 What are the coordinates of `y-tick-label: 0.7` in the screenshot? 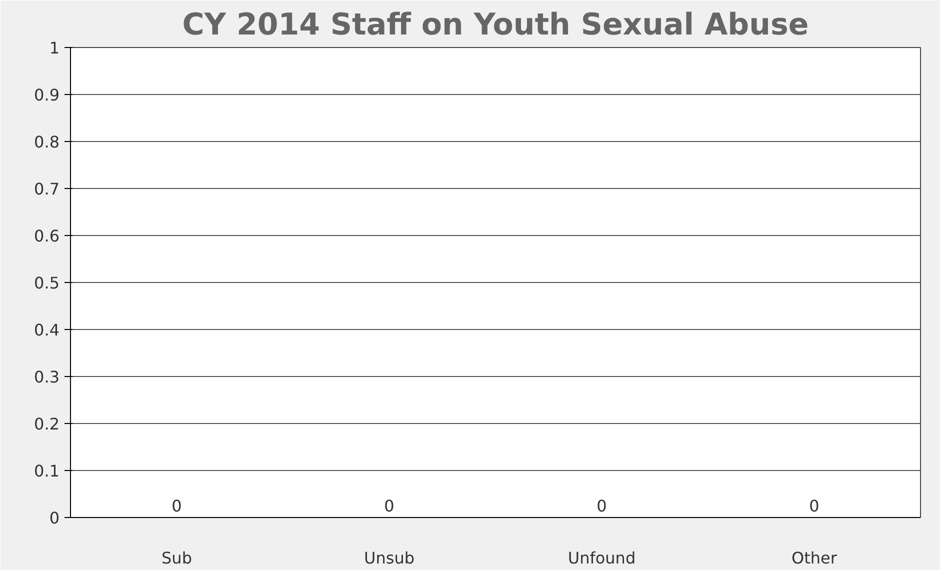 It's located at (47, 189).